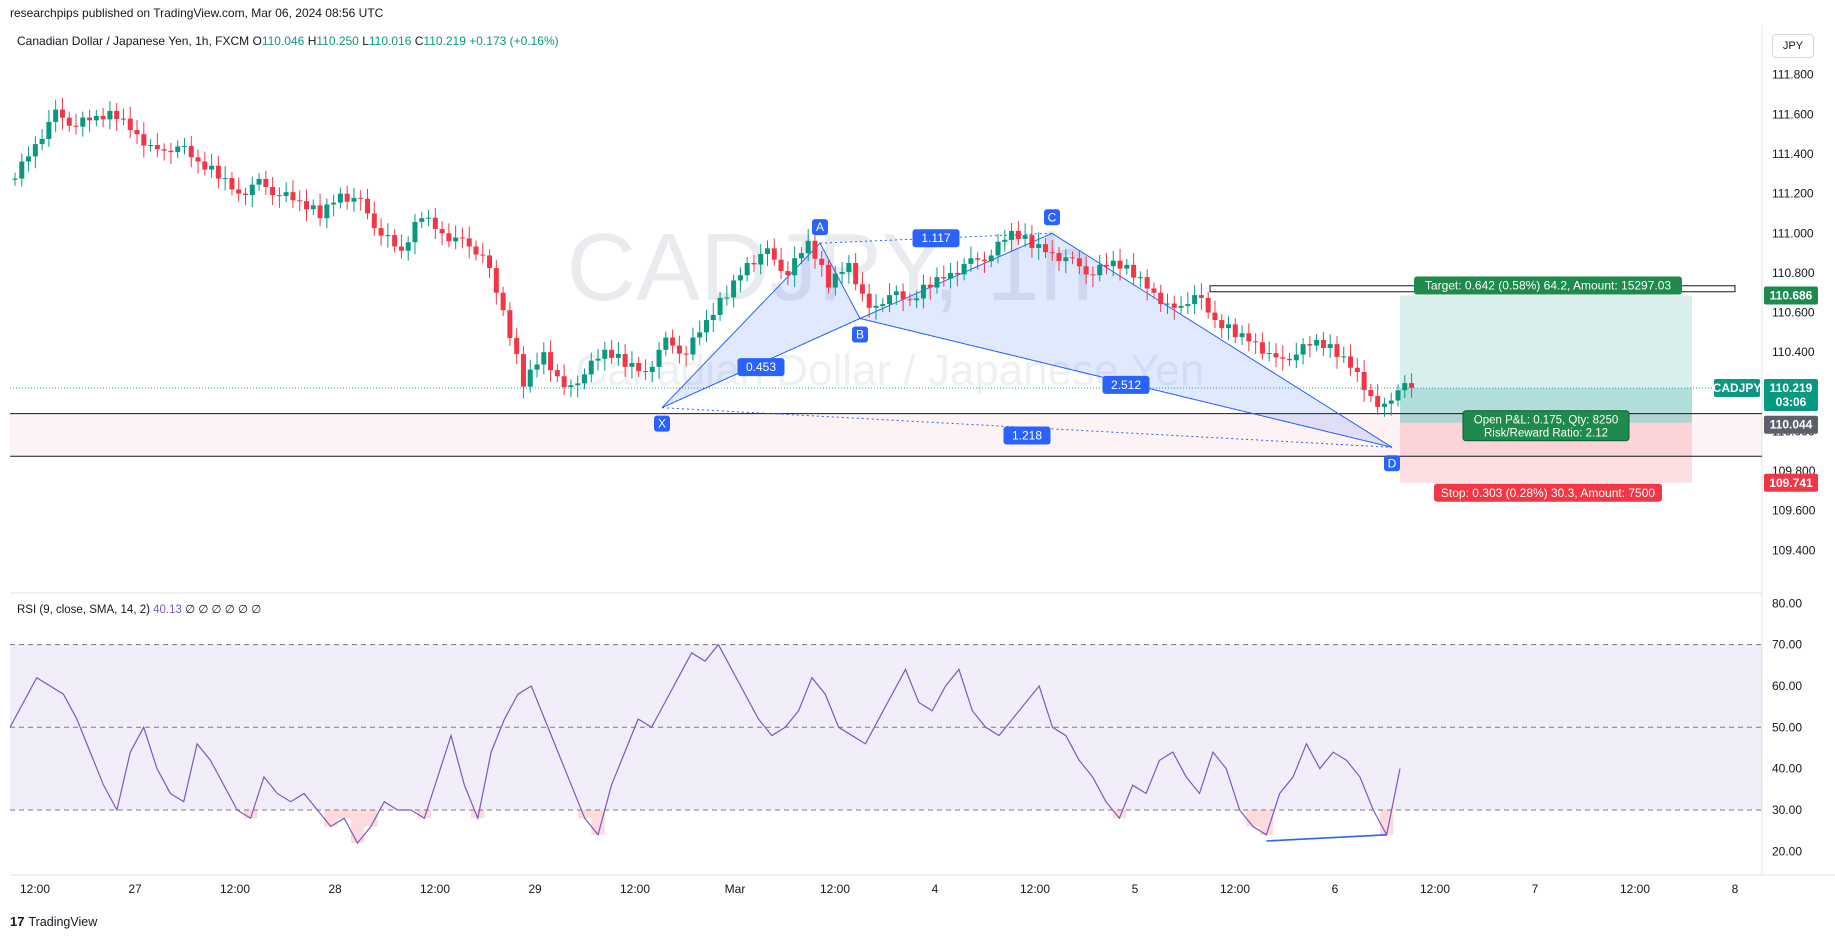 This screenshot has height=939, width=1835. What do you see at coordinates (735, 889) in the screenshot?
I see `time-tick-label: Mar` at bounding box center [735, 889].